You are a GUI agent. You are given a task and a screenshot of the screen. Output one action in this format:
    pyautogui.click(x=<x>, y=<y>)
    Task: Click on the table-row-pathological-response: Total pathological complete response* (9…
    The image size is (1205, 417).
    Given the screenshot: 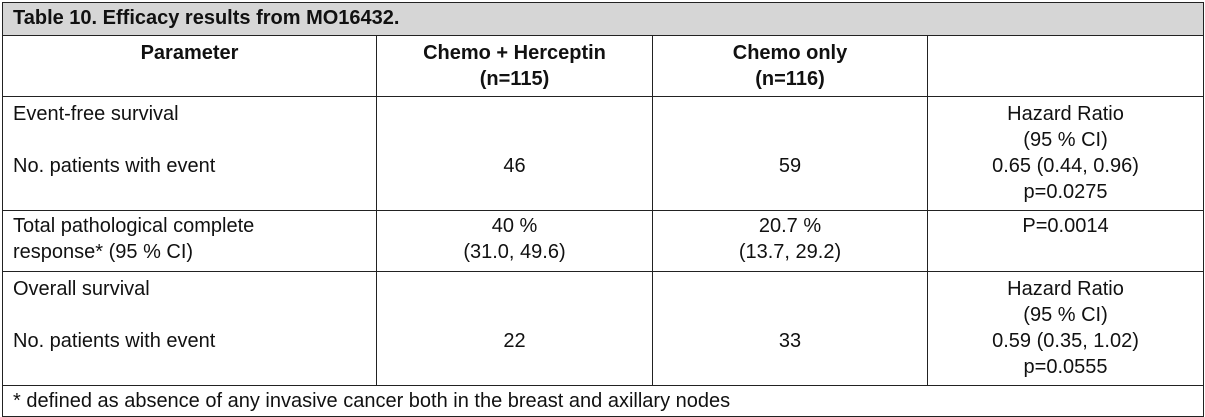 What is the action you would take?
    pyautogui.click(x=603, y=241)
    